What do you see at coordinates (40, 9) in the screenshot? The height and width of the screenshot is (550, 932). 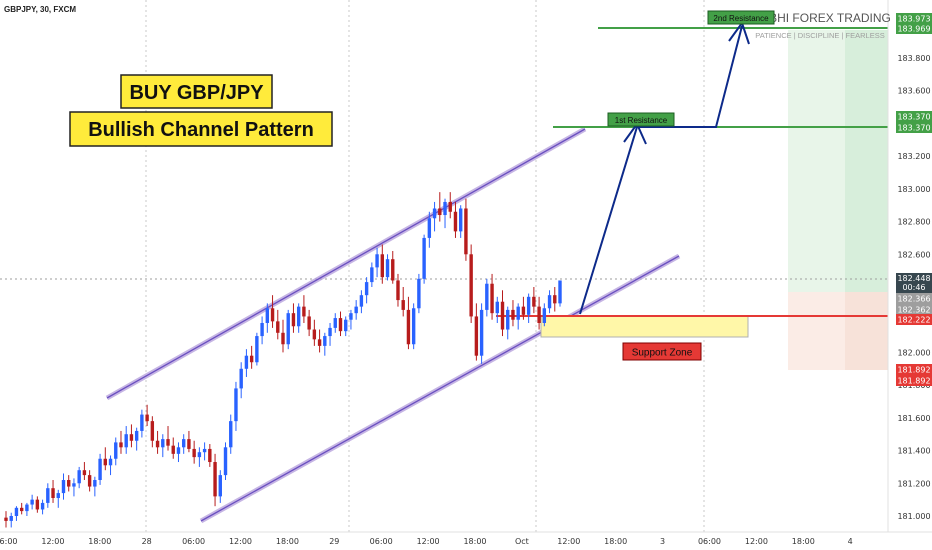 I see `symbol-header: GBPJPY, 30, FXCM` at bounding box center [40, 9].